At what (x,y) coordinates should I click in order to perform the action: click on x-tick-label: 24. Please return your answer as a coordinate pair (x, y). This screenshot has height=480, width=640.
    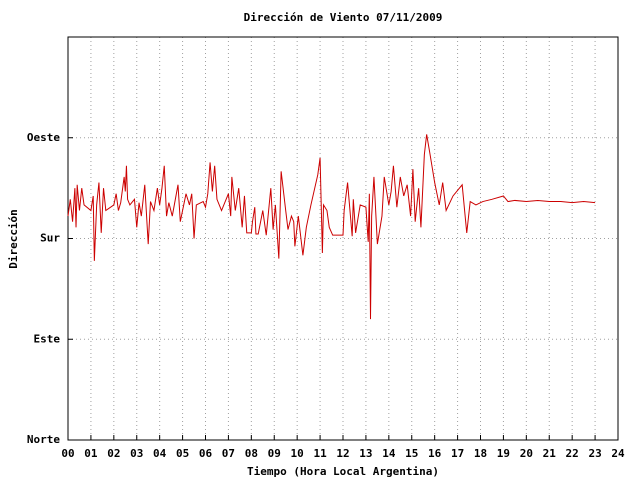
    Looking at the image, I should click on (618, 453).